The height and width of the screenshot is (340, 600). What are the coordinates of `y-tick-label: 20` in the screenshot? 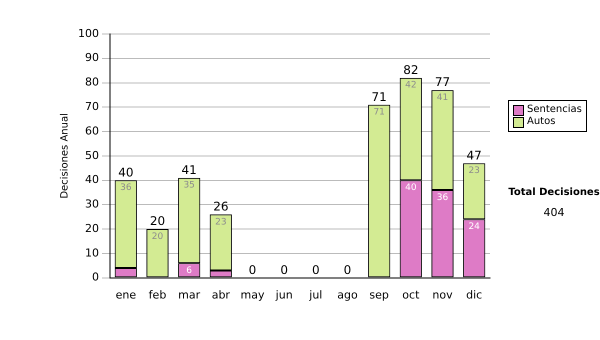 It's located at (91, 228).